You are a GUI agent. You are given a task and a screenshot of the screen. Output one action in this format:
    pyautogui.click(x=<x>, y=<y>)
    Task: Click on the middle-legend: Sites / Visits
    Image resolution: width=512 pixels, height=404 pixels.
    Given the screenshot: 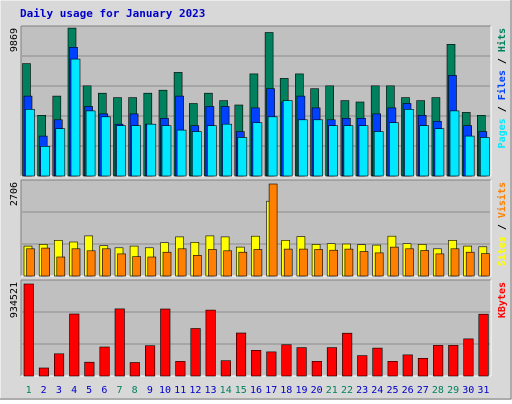 What is the action you would take?
    pyautogui.click(x=502, y=224)
    